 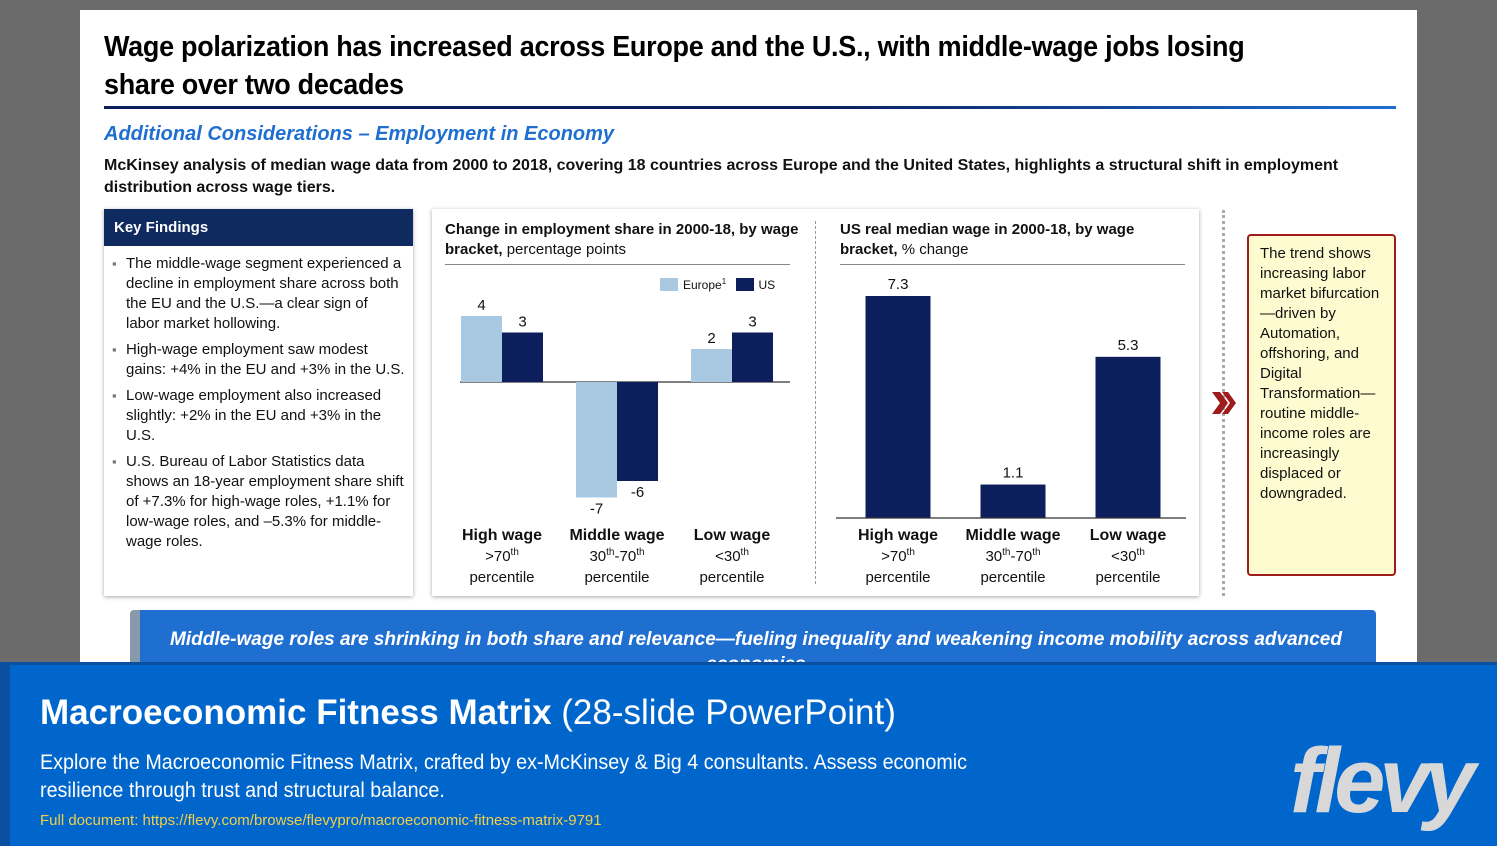 What do you see at coordinates (711, 338) in the screenshot?
I see `bar-value-label: 2` at bounding box center [711, 338].